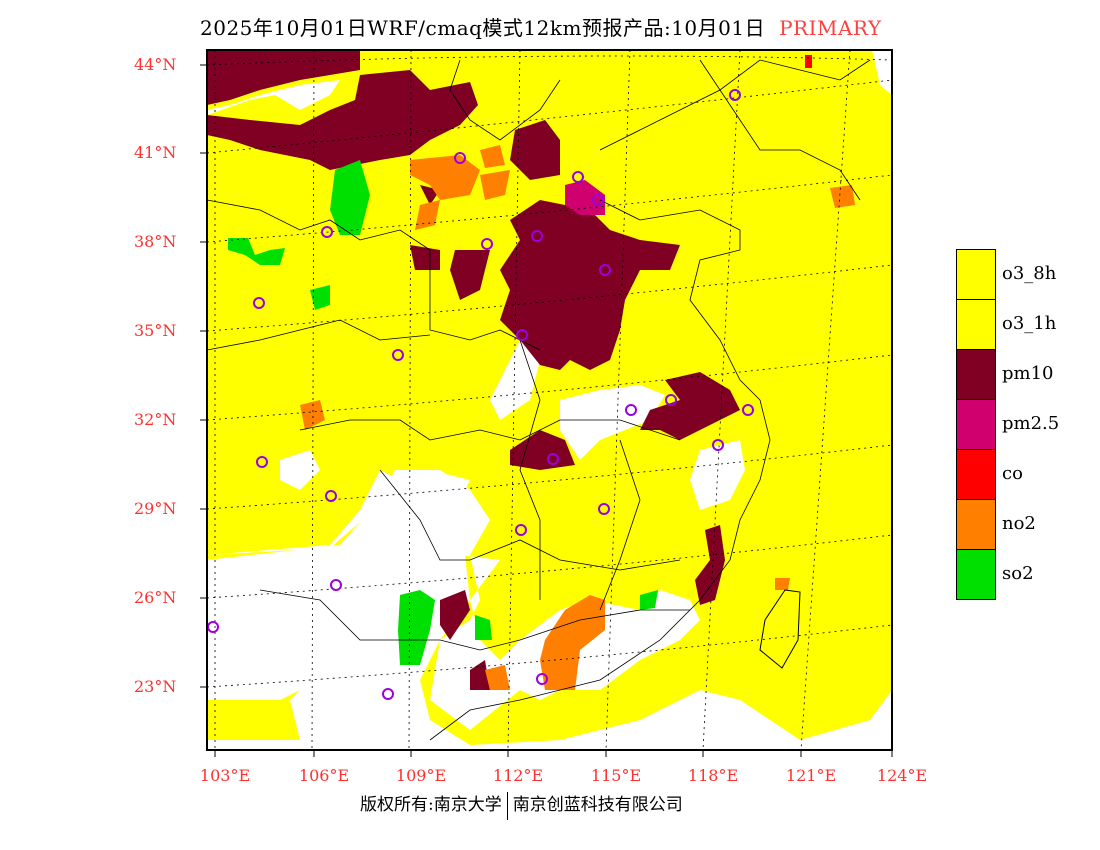 The width and height of the screenshot is (1100, 850). Describe the element at coordinates (483, 28) in the screenshot. I see `title-text: 2025年10月01日WRF/cmaq模式12km预报产品:10月01日` at that location.